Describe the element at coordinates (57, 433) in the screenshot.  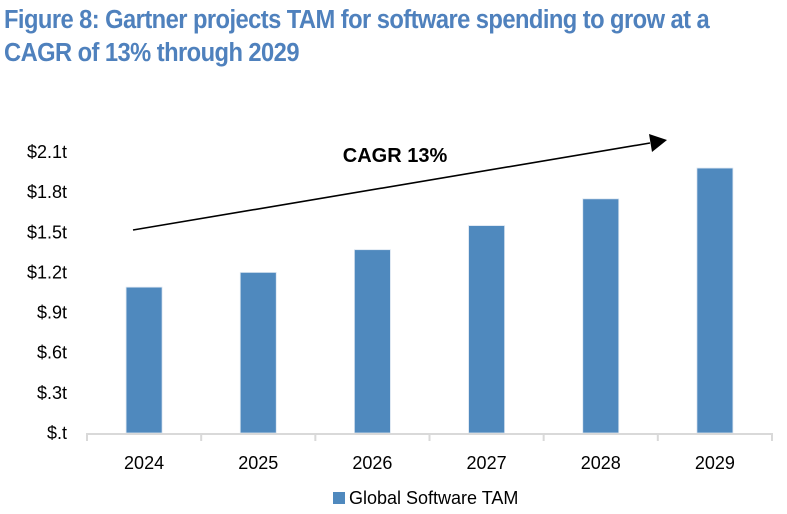
I see `y-tick-label: $.t` at that location.